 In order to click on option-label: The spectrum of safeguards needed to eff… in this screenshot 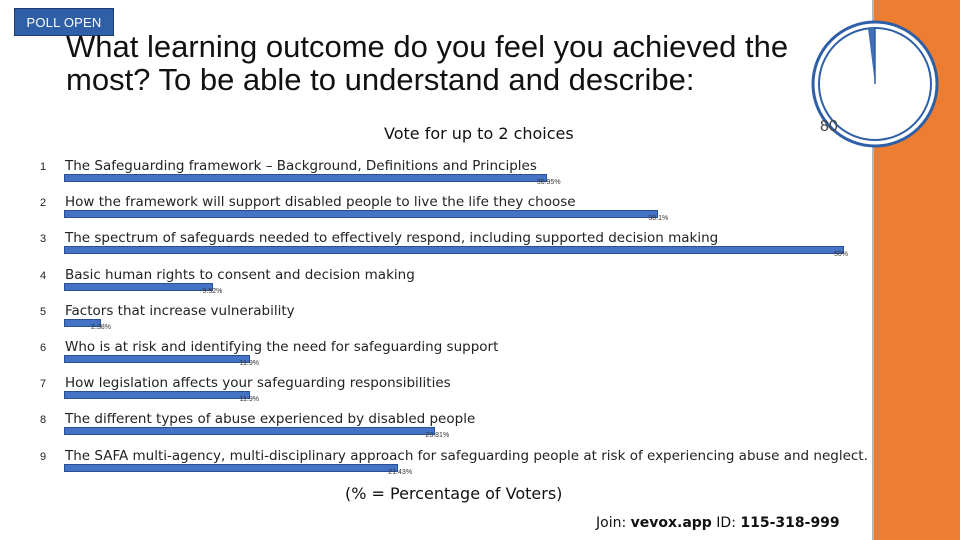, I will do `click(392, 238)`.